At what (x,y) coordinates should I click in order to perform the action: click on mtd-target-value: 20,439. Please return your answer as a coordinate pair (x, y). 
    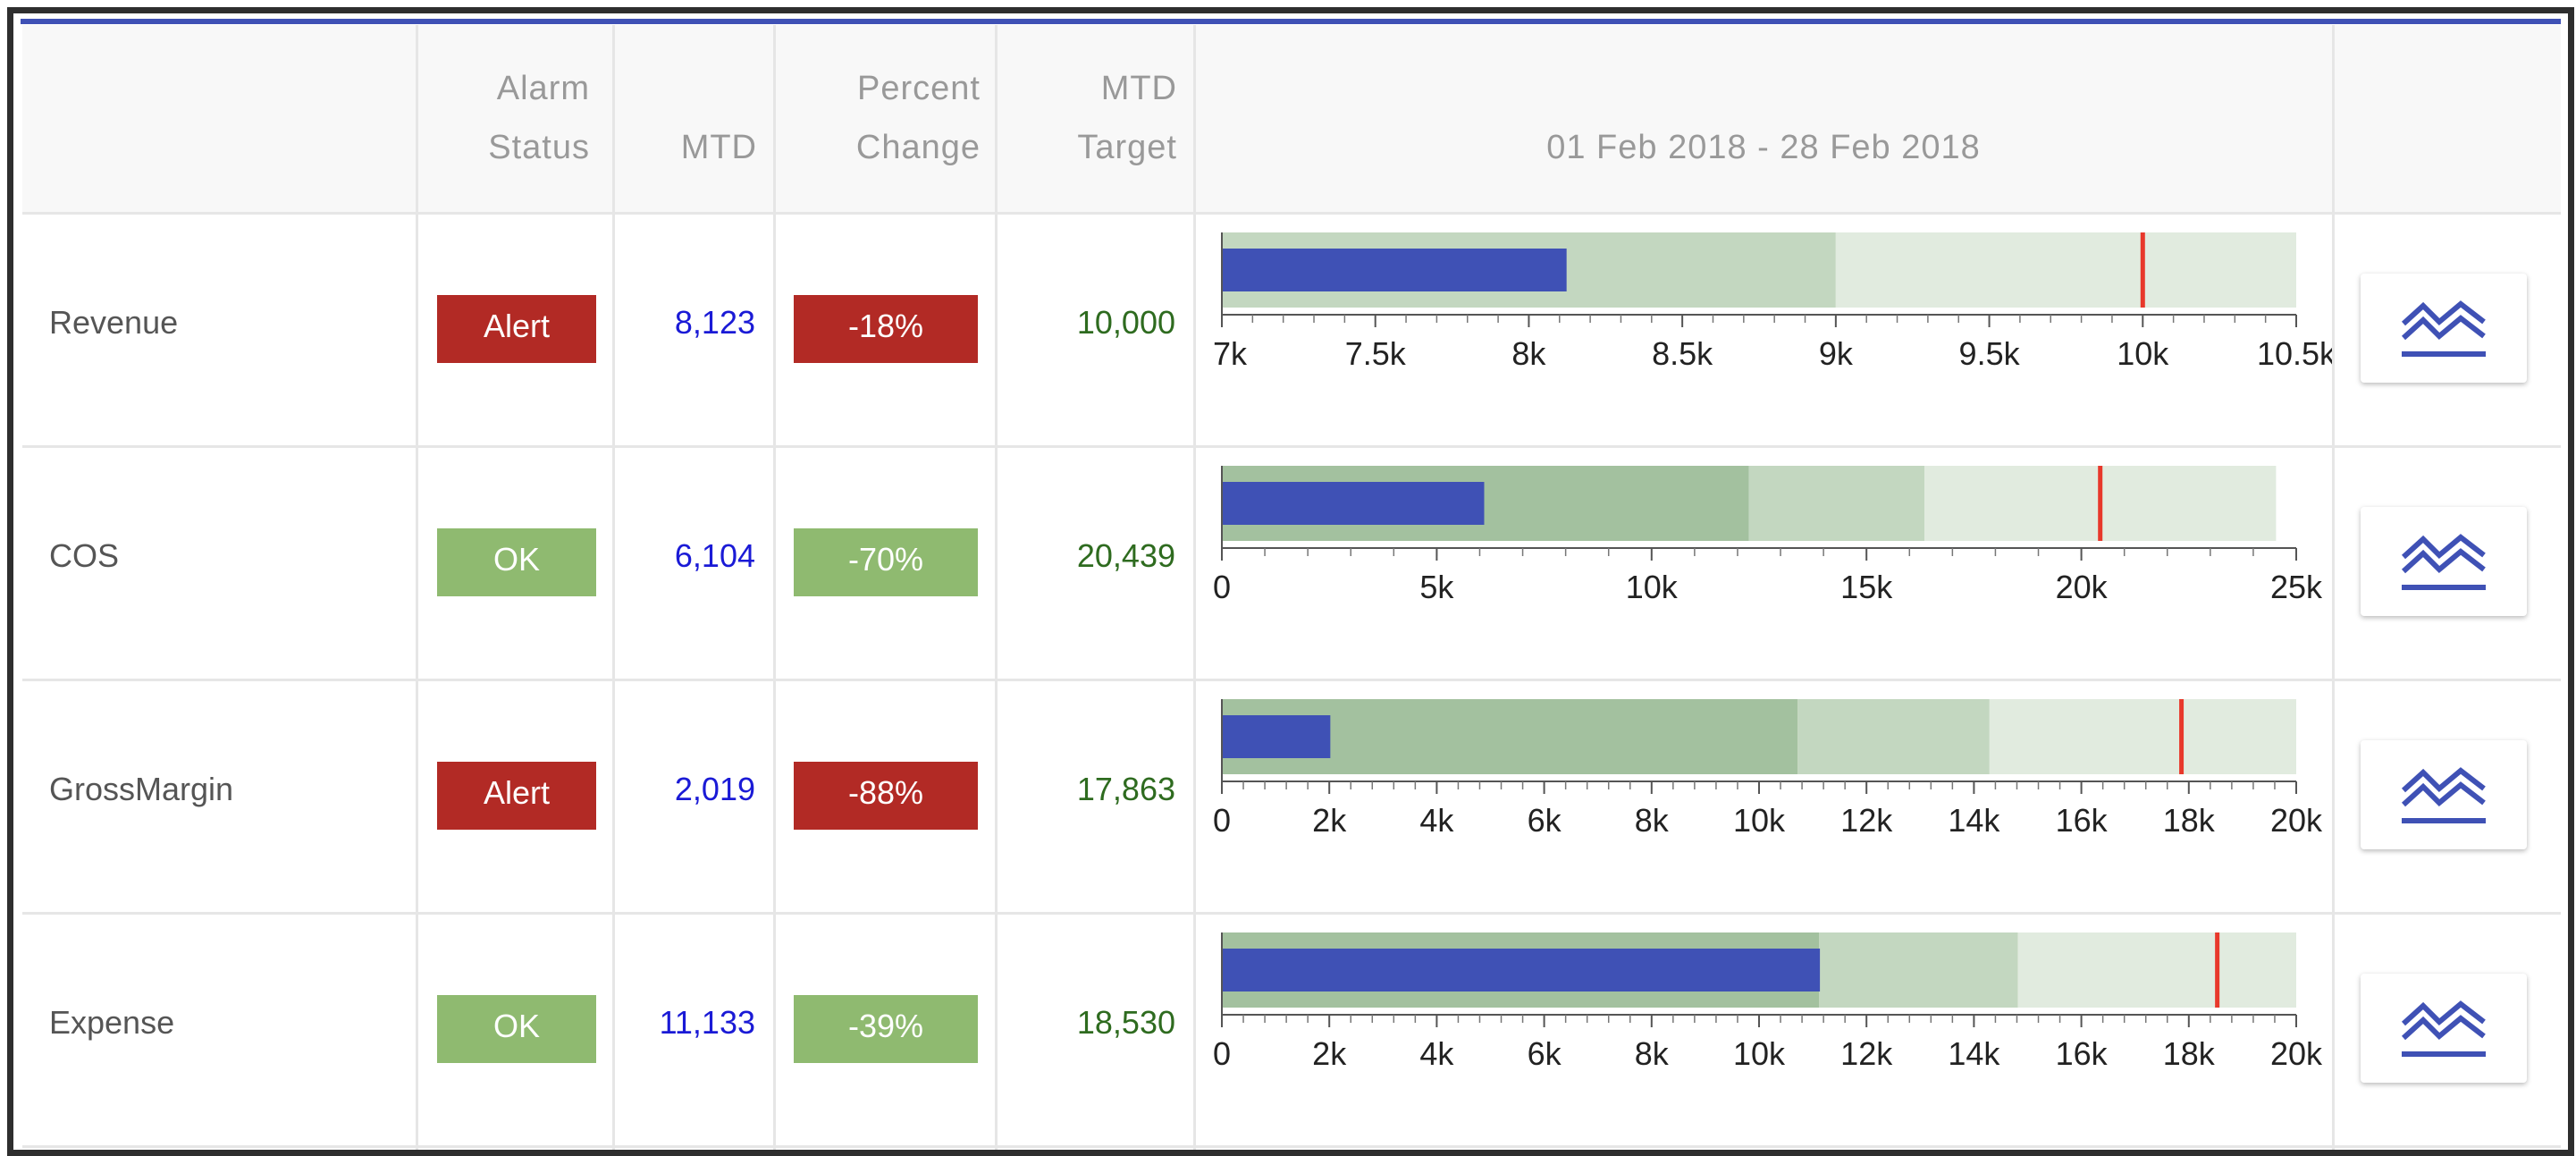
    Looking at the image, I should click on (1126, 555).